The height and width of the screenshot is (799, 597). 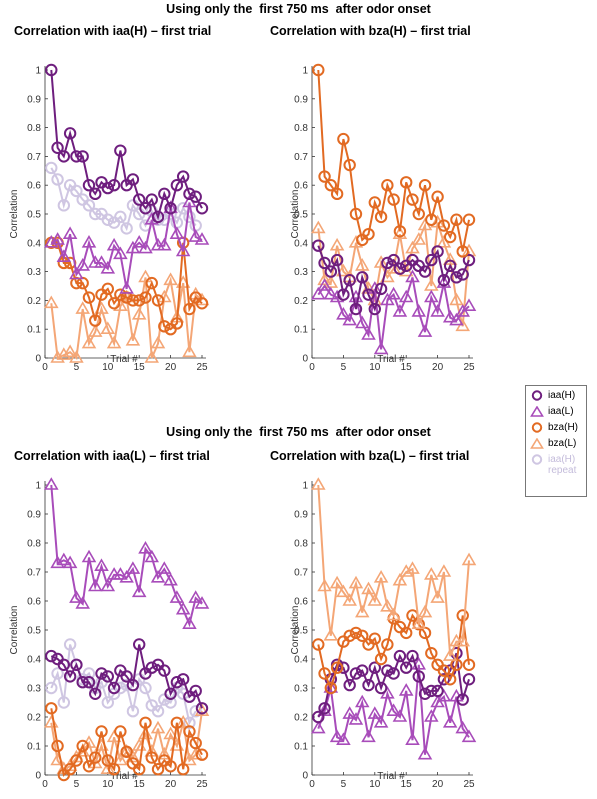 What do you see at coordinates (305, 486) in the screenshot?
I see `y-tick-label: 1` at bounding box center [305, 486].